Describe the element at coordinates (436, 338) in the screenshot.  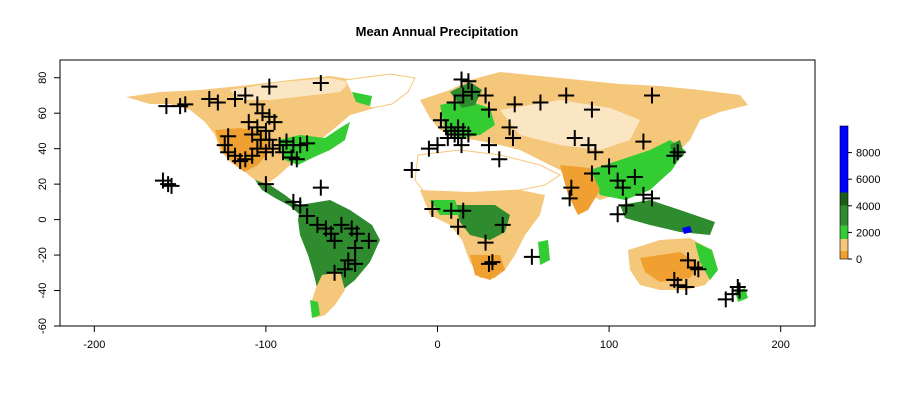
I see `x-axis: -200 -100 0 100 200` at that location.